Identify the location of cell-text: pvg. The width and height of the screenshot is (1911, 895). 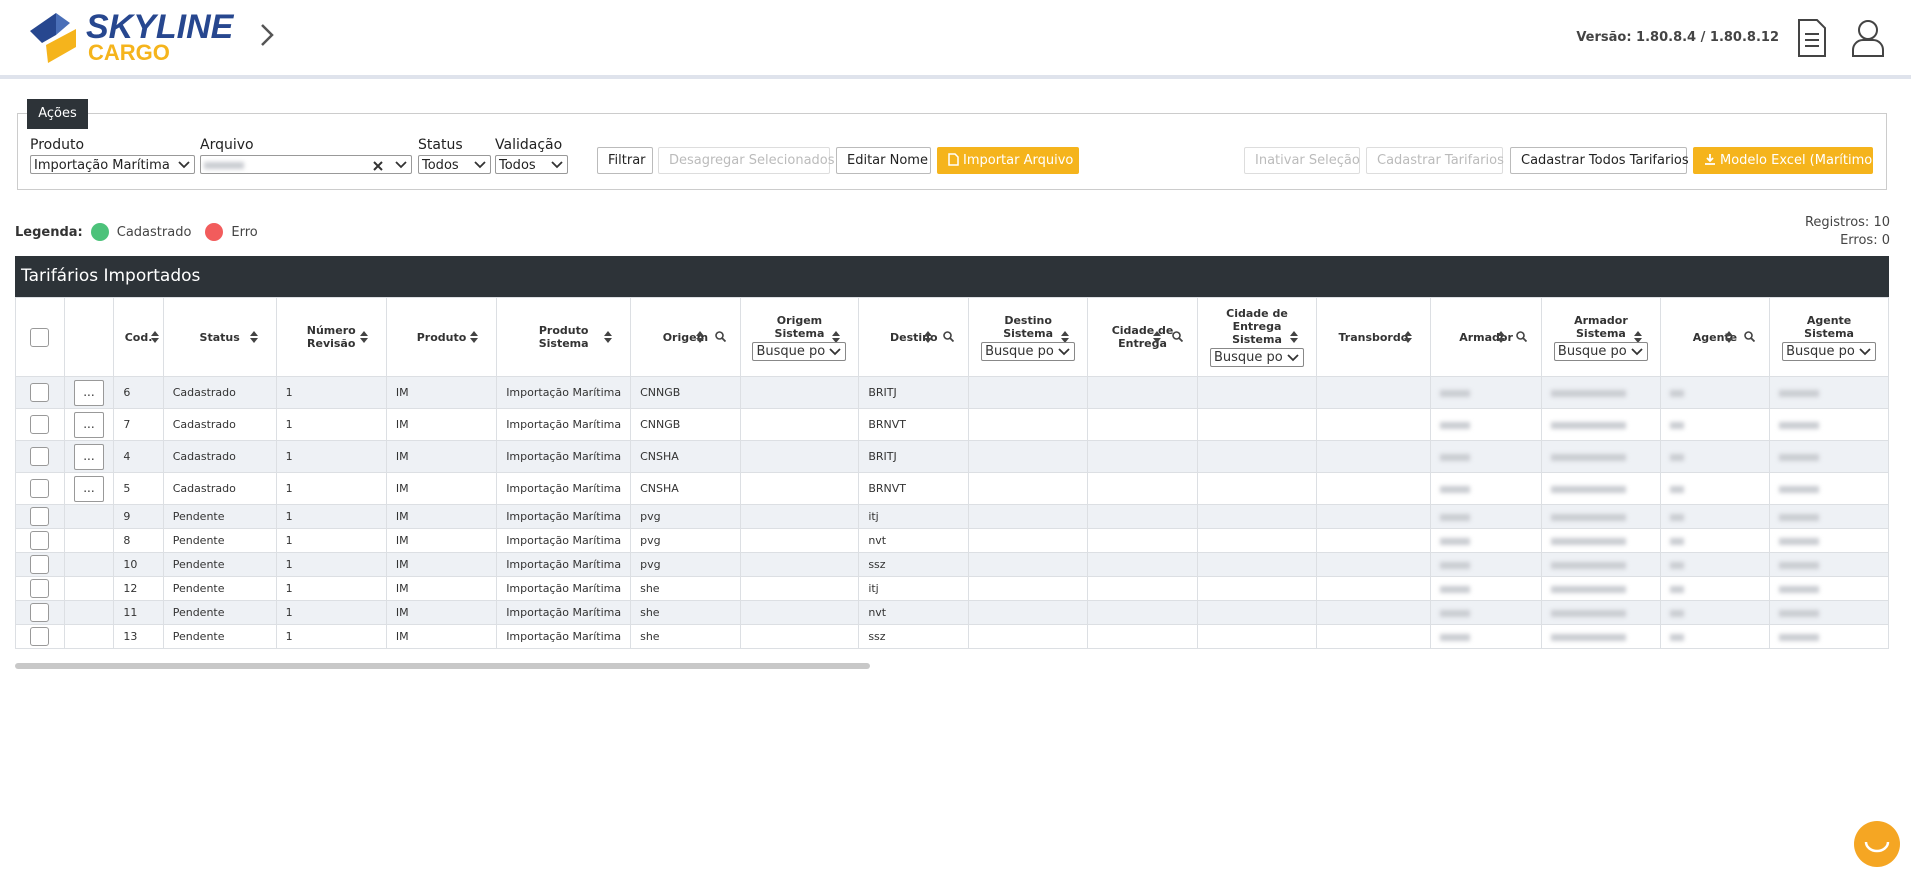
(650, 516).